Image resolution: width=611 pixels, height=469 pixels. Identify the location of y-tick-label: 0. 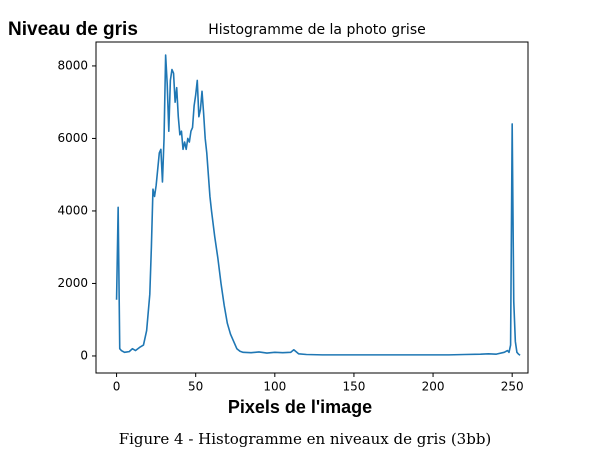
(84, 355).